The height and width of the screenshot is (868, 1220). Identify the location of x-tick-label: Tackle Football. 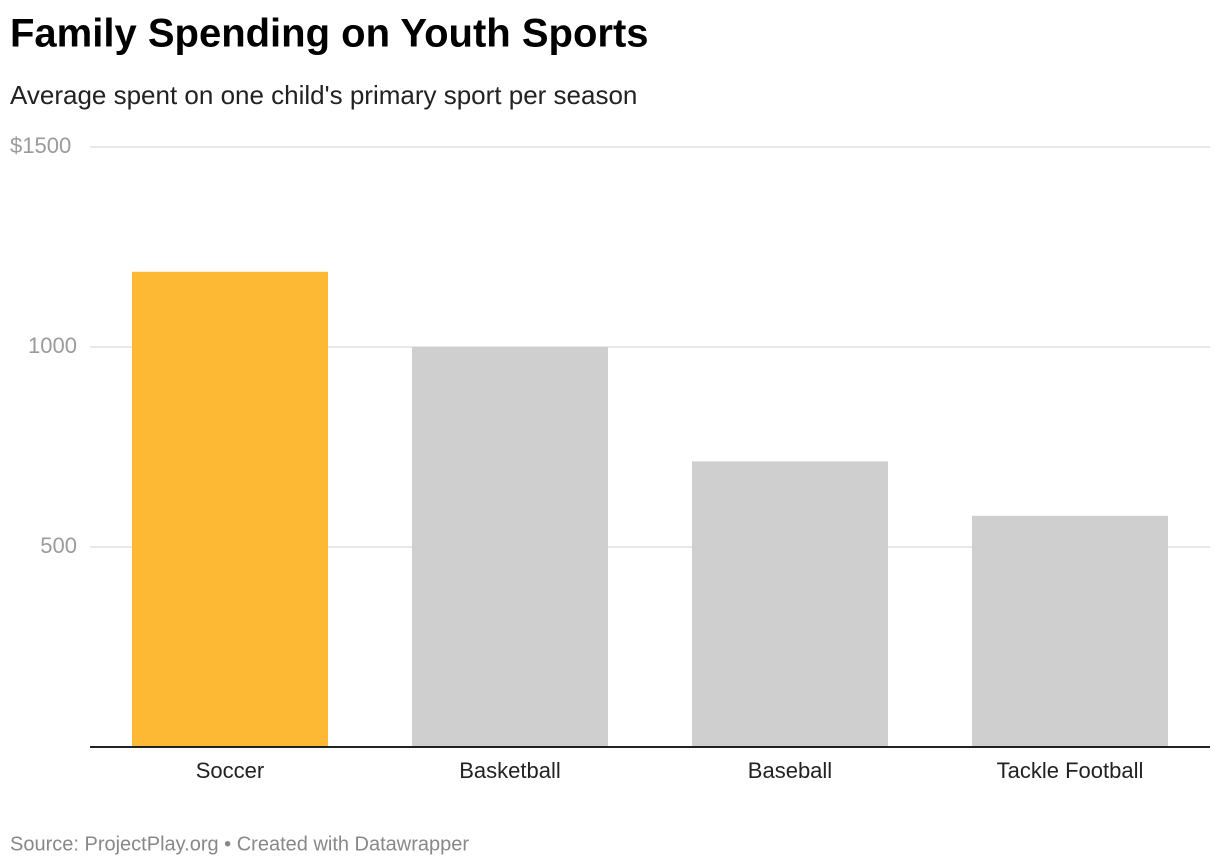
(1070, 770).